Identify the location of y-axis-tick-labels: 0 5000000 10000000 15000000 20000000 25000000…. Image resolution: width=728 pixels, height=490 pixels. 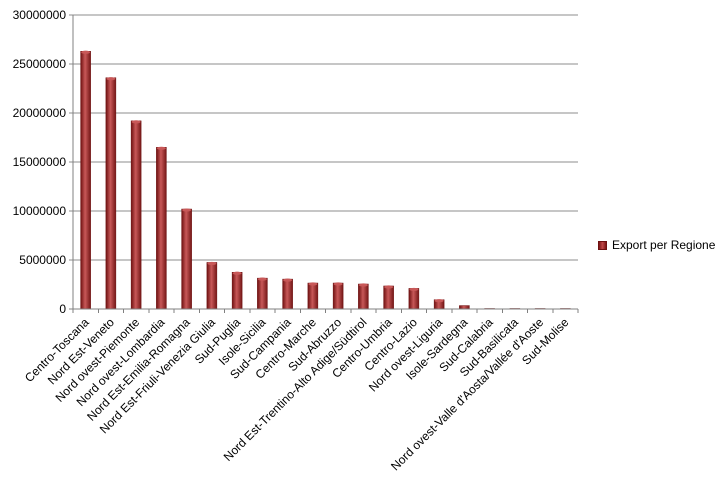
(40, 162).